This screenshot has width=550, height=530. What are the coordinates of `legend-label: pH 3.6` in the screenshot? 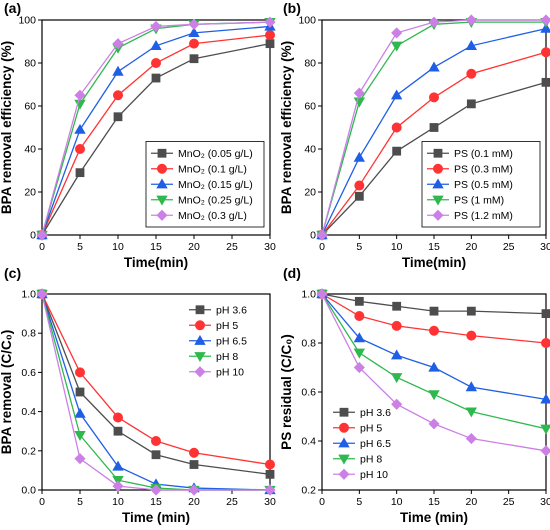 It's located at (231, 311).